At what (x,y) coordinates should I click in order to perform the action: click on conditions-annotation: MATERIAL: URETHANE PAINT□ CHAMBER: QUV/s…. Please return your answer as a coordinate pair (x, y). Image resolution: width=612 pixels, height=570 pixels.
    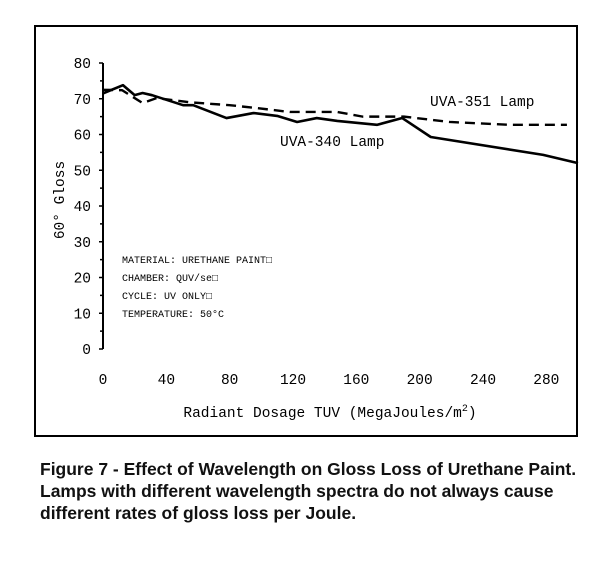
    Looking at the image, I should click on (197, 288).